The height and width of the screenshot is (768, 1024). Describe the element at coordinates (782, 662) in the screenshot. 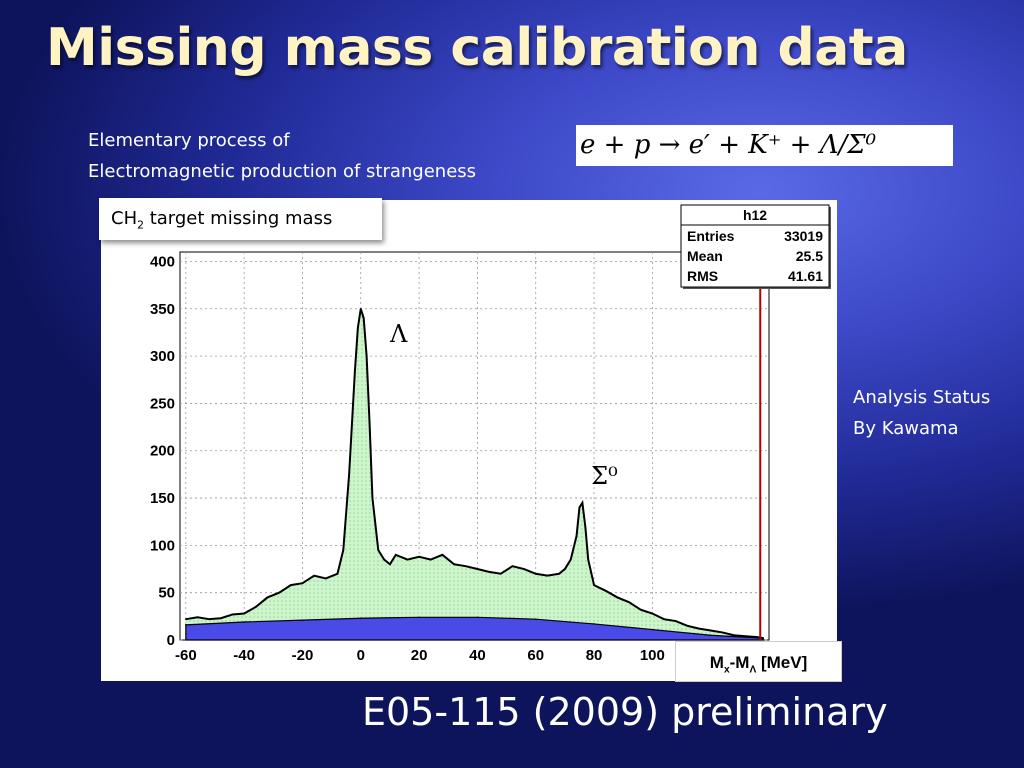

I see `x-axis-title-unit: [MeV]` at that location.